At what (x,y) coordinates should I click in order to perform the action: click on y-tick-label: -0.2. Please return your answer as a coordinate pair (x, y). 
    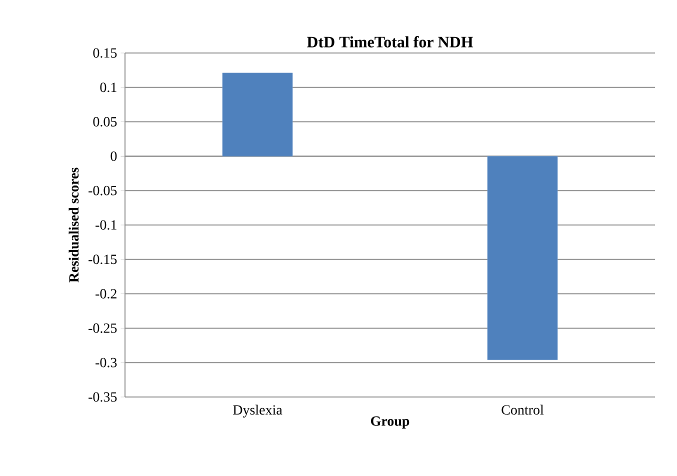
    Looking at the image, I should click on (106, 294).